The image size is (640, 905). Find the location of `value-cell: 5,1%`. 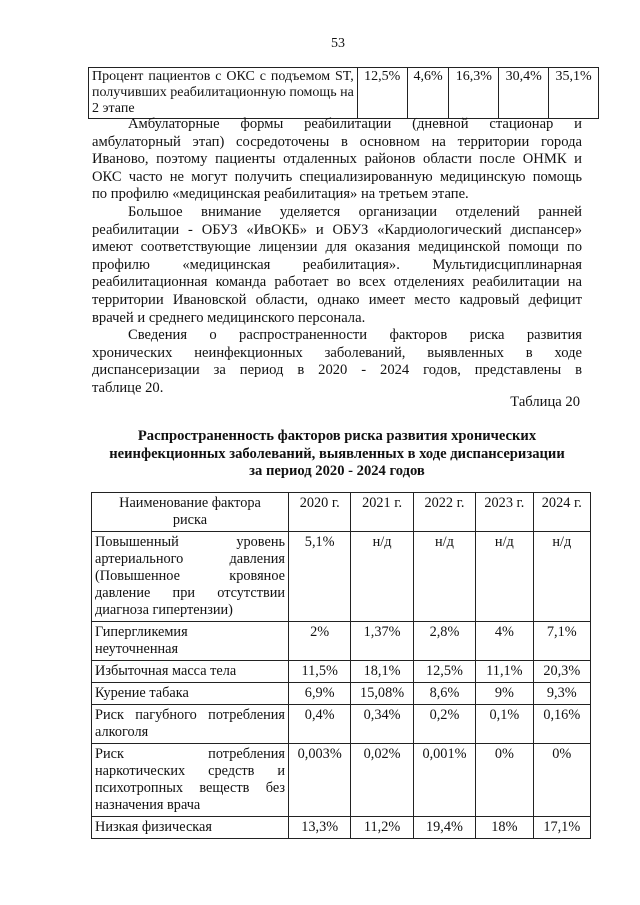

value-cell: 5,1% is located at coordinates (319, 576).